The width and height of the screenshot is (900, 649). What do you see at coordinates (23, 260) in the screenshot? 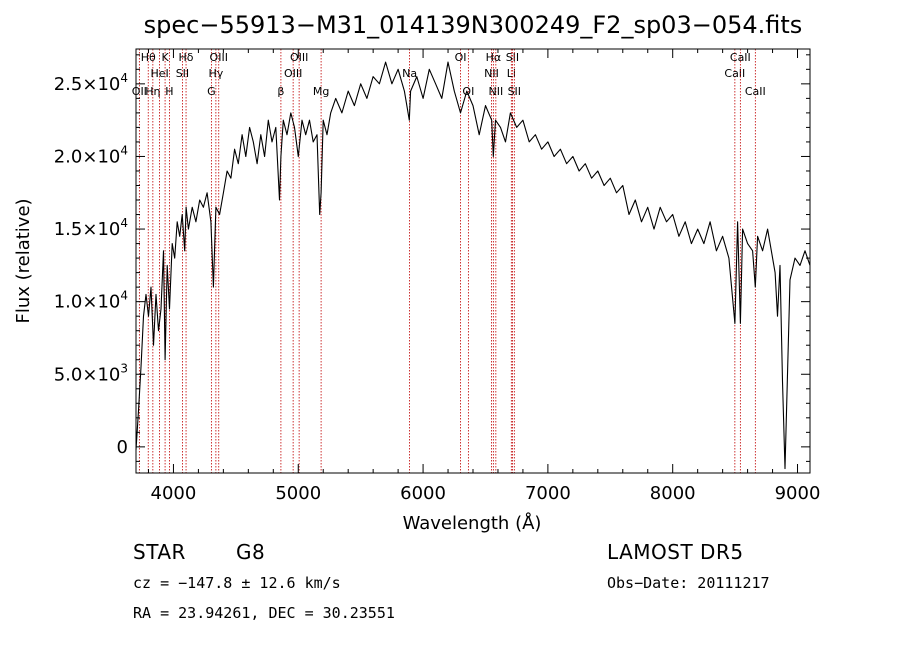
I see `y-axis-label: Flux (relative)` at bounding box center [23, 260].